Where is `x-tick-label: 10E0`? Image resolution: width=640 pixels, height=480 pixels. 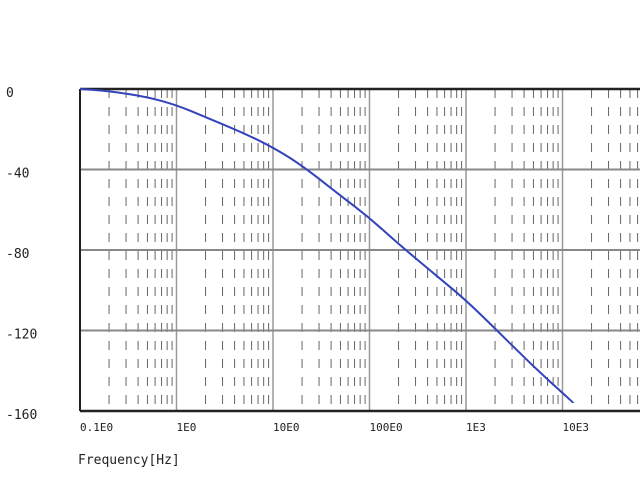
x-tick-label: 10E0 is located at coordinates (286, 427).